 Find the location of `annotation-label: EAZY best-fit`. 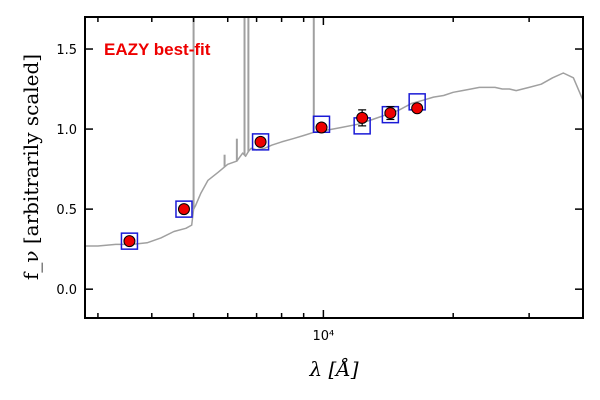

annotation-label: EAZY best-fit is located at coordinates (157, 49).